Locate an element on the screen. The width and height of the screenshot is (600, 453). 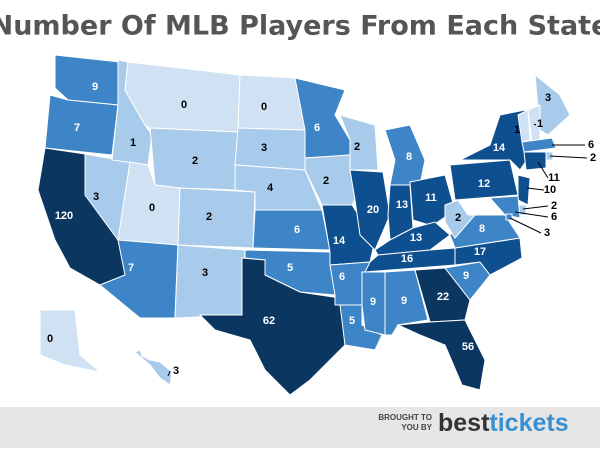
title: Number Of MLB Players From Each State is located at coordinates (300, 26).